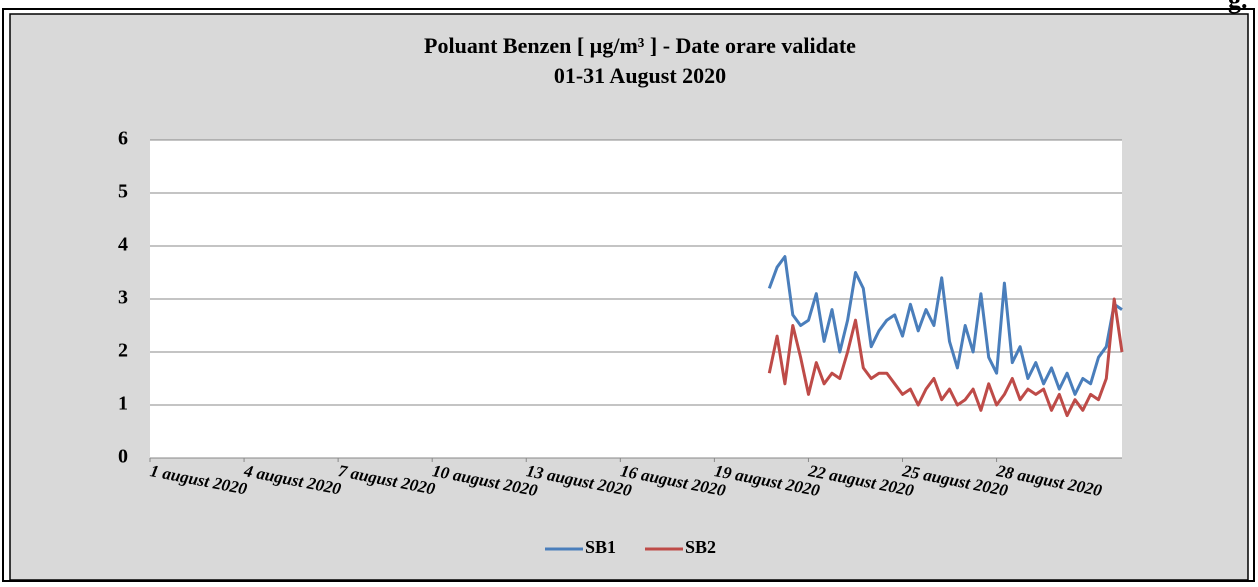 This screenshot has height=587, width=1258. I want to click on y-tick-label: 2, so click(123, 351).